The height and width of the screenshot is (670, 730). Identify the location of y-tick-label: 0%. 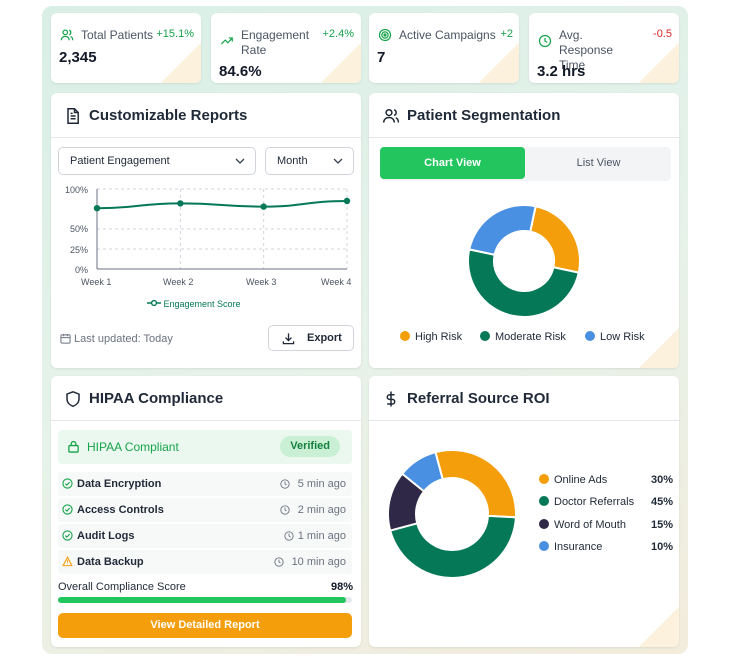
(82, 270).